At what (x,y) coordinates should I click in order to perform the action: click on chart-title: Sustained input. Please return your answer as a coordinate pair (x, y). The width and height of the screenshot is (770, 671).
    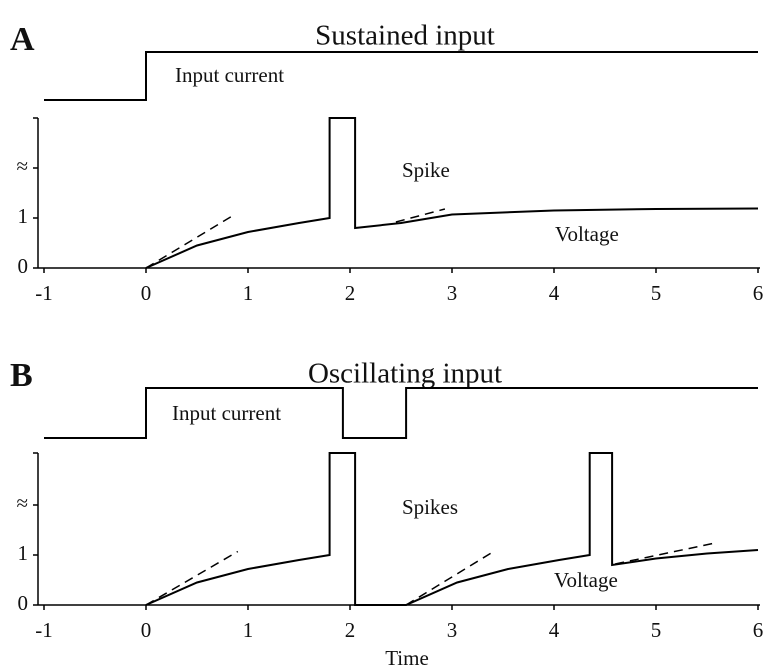
    Looking at the image, I should click on (405, 36).